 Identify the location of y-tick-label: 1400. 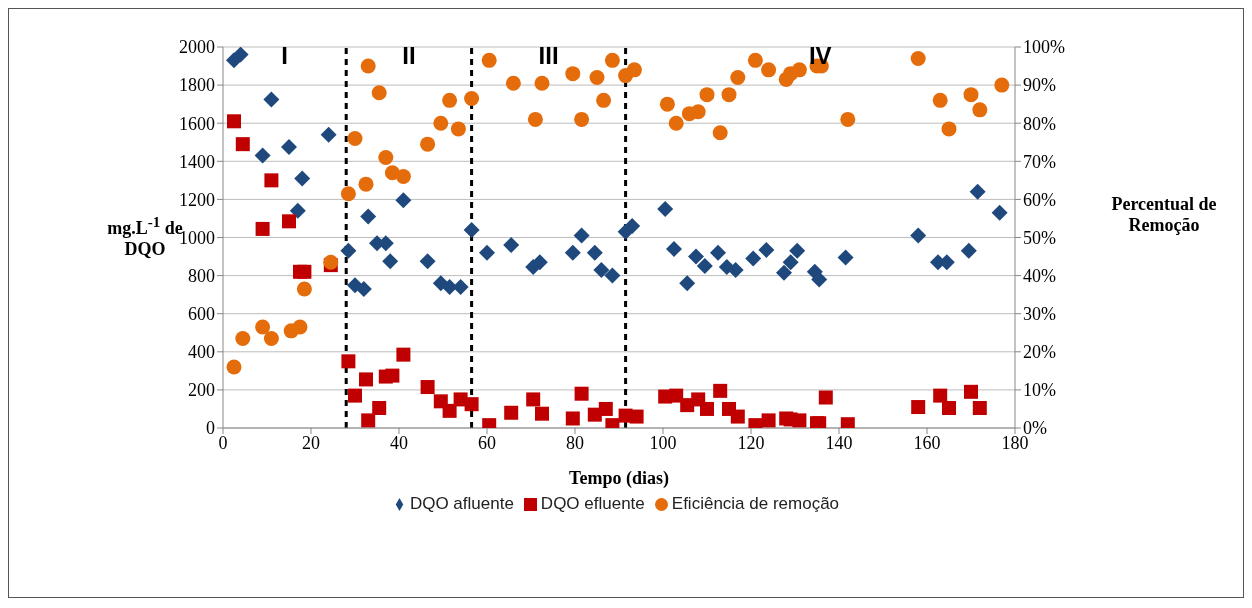
(197, 161).